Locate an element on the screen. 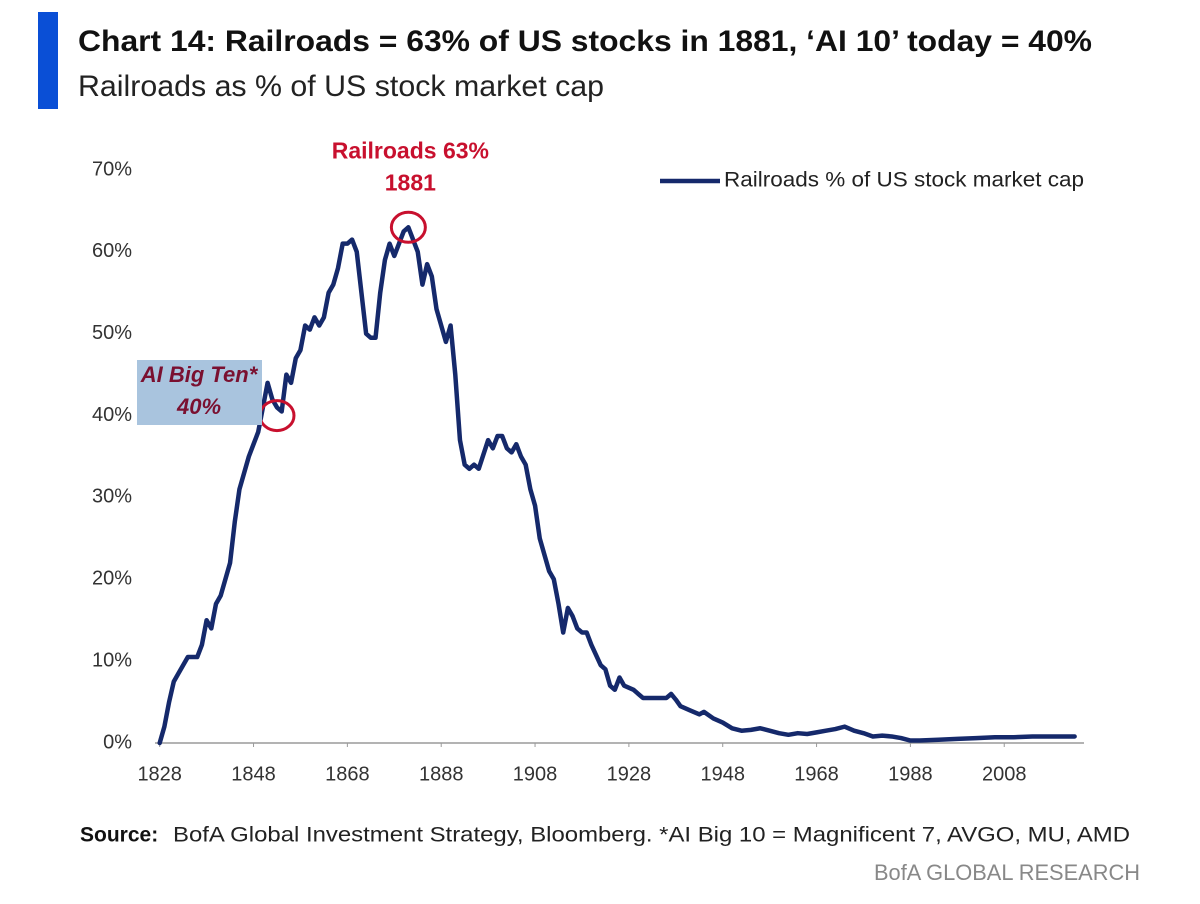 Image resolution: width=1200 pixels, height=904 pixels. y-tick-label: 50% is located at coordinates (112, 333).